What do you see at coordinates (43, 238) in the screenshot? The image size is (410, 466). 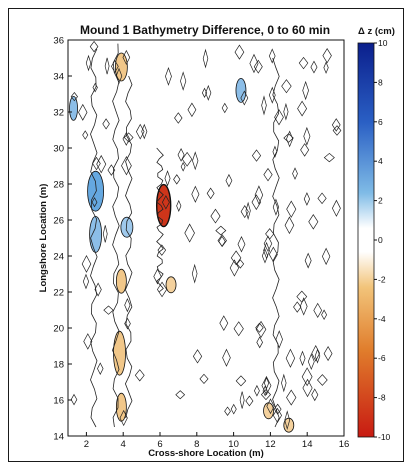 I see `y-axis-label: Longshore Location (m)` at bounding box center [43, 238].